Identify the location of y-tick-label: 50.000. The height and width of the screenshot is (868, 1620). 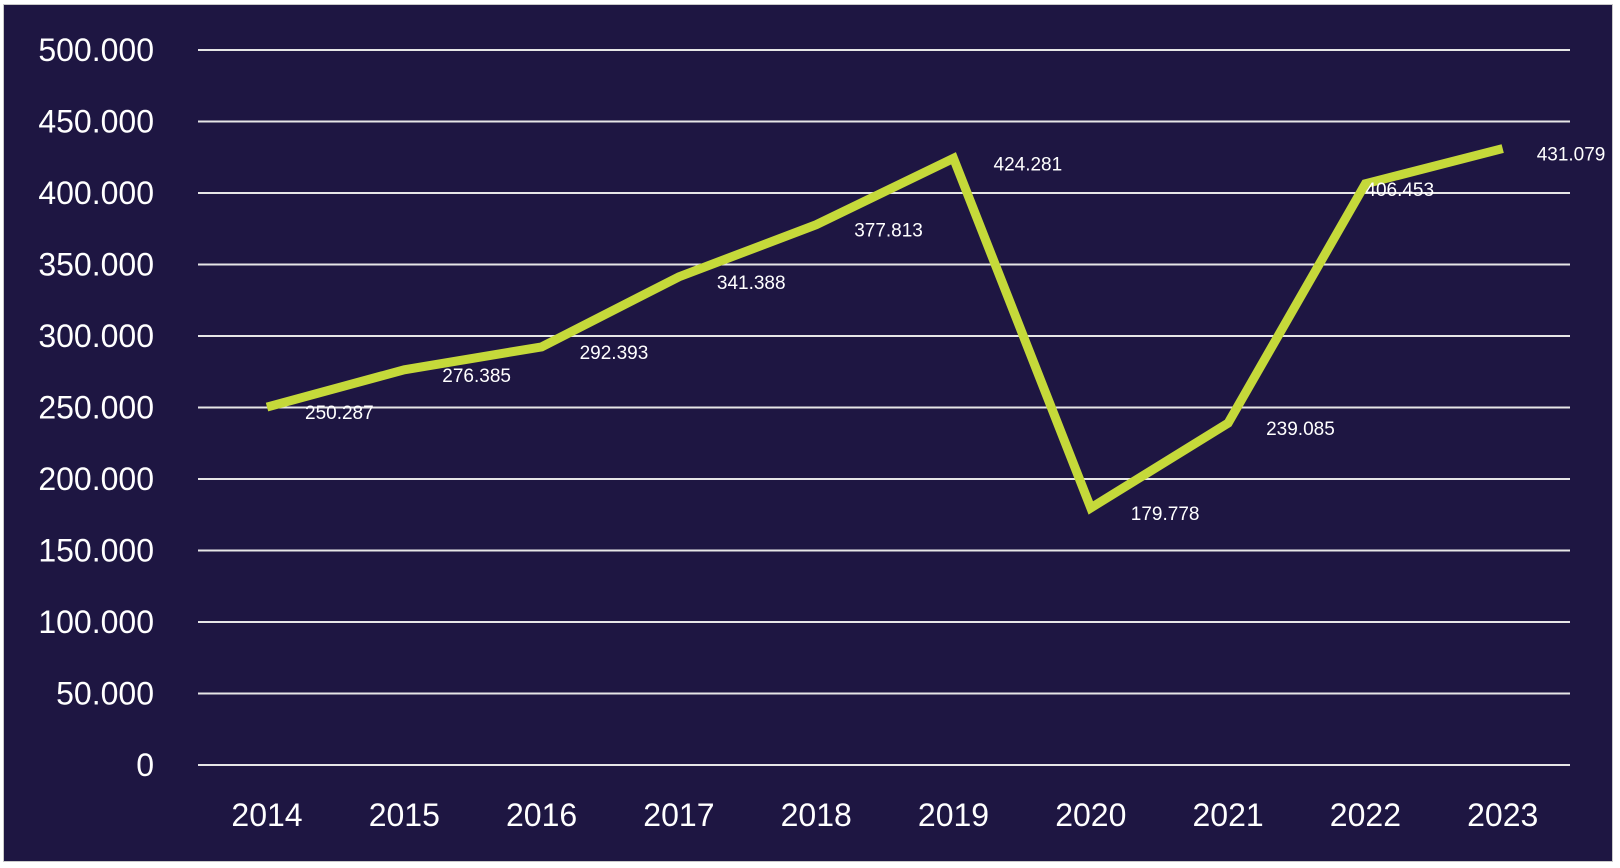
(105, 694).